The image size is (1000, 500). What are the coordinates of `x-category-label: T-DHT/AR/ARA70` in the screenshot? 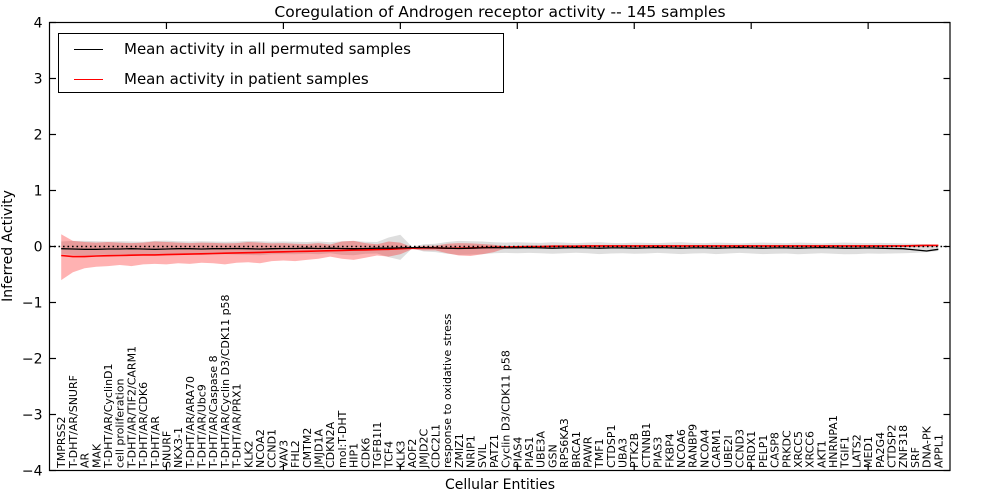 It's located at (190, 422).